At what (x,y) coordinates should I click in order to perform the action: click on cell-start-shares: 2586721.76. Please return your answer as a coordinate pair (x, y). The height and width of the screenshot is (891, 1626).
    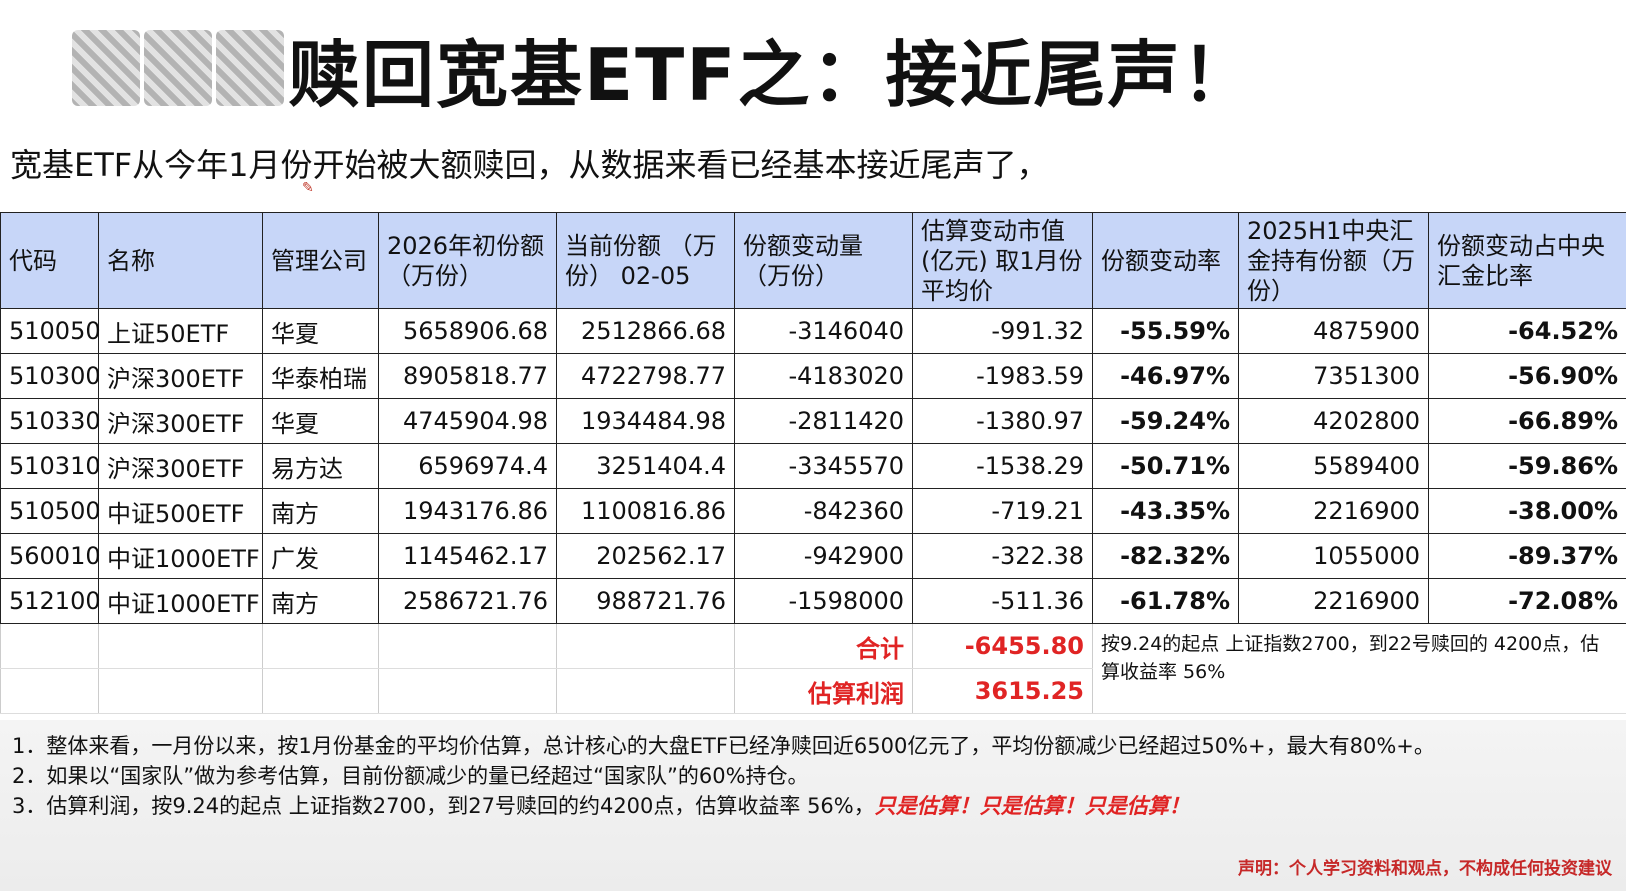
    Looking at the image, I should click on (467, 601).